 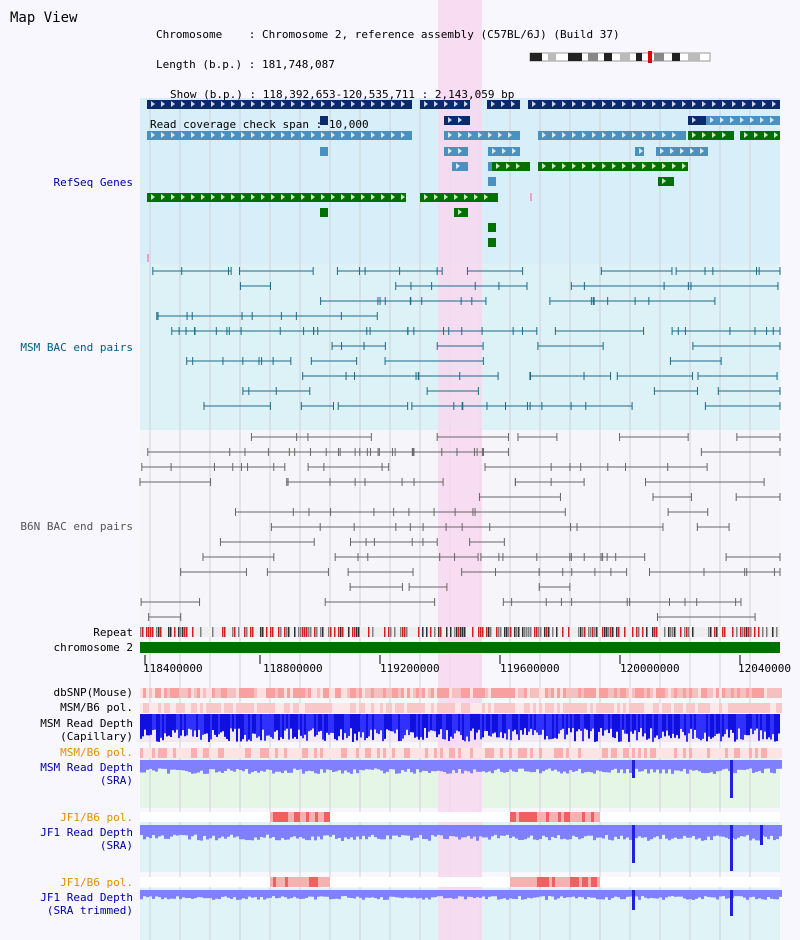 I want to click on track-label-jf1-b6-pol-2: JF1/B6 pol., so click(x=96, y=882).